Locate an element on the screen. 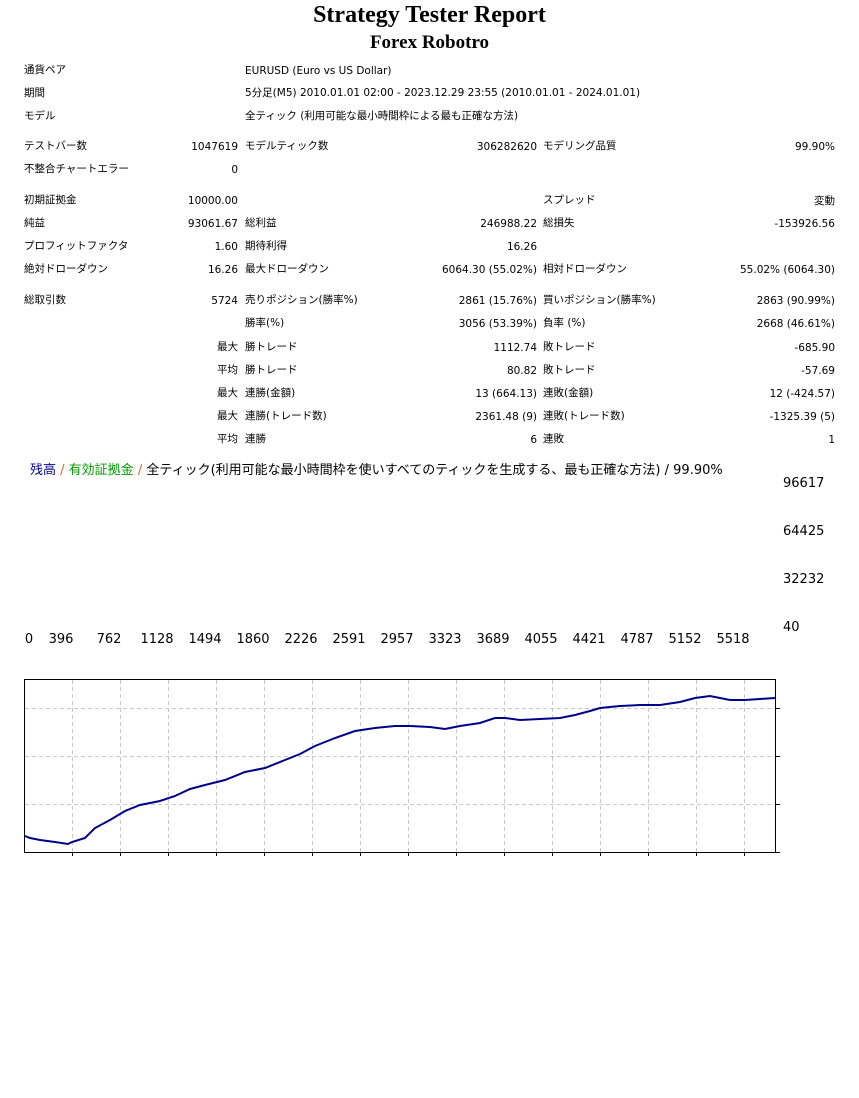  payoff-label: 期待利得 is located at coordinates (266, 246).